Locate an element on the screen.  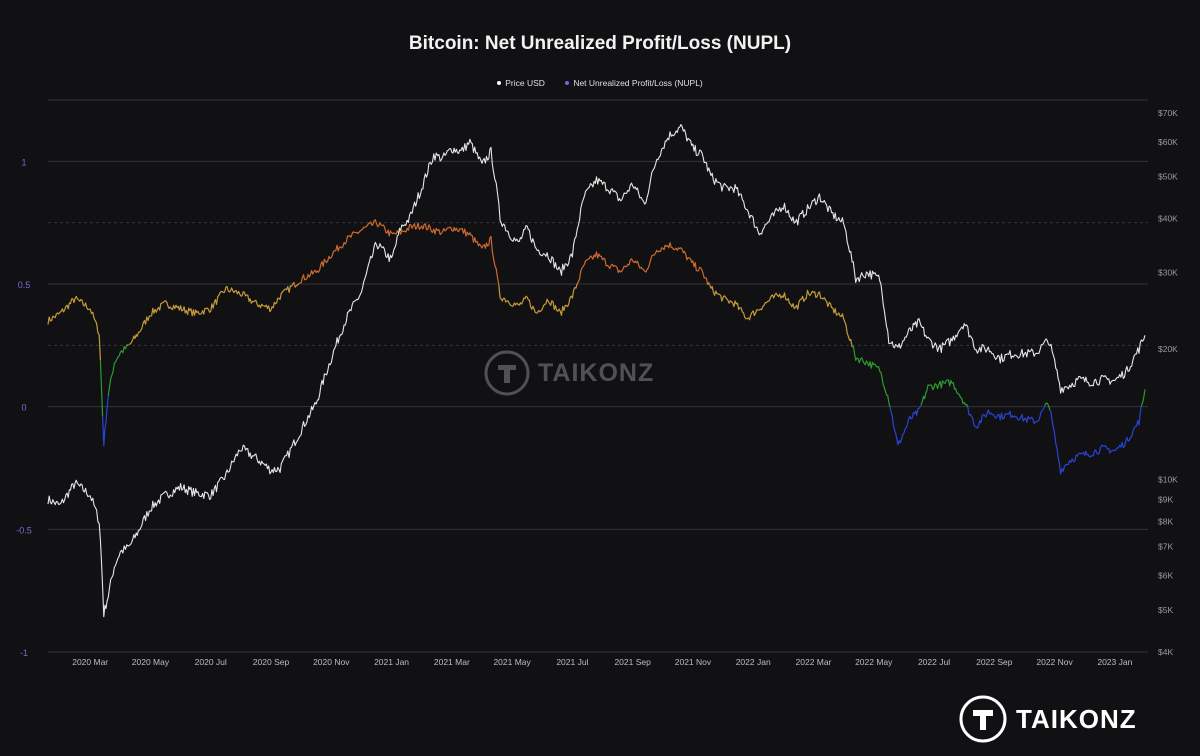
left-axis: 1 0.5 0 -0.5 -1 is located at coordinates (24, 407).